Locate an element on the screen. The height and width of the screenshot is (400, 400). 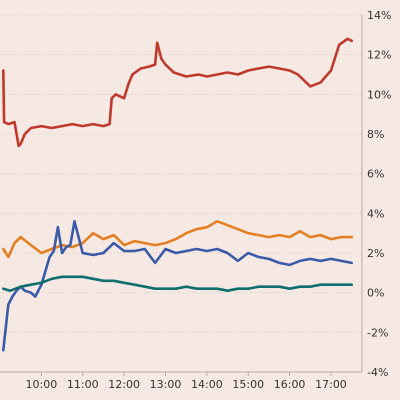
x-tick-label: 16:00 is located at coordinates (290, 384).